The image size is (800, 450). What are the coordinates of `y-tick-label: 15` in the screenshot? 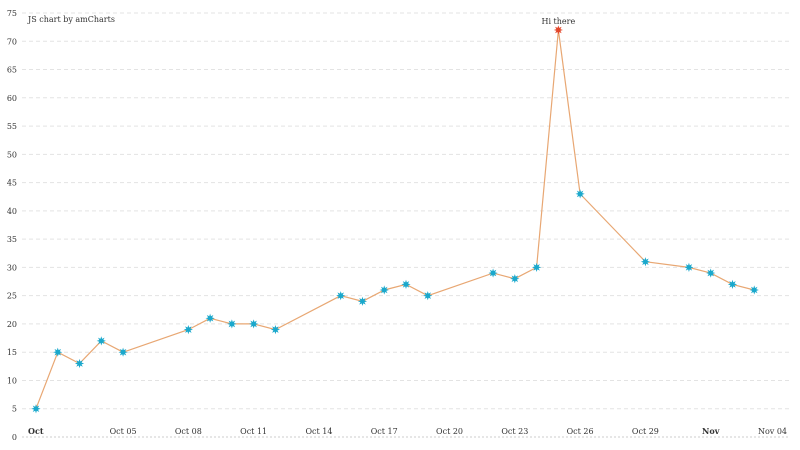 It's located at (12, 352).